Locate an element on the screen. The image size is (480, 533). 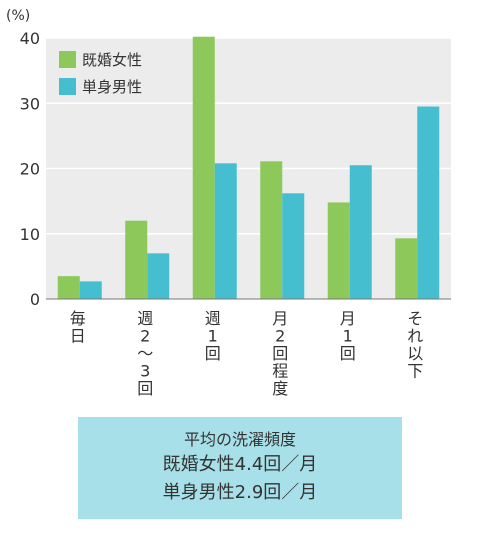
x-category-labels: 毎日 週 2 〜 3 回 週 1 回 月 2 回程度 月 1 回 それ以下 is located at coordinates (247, 353).